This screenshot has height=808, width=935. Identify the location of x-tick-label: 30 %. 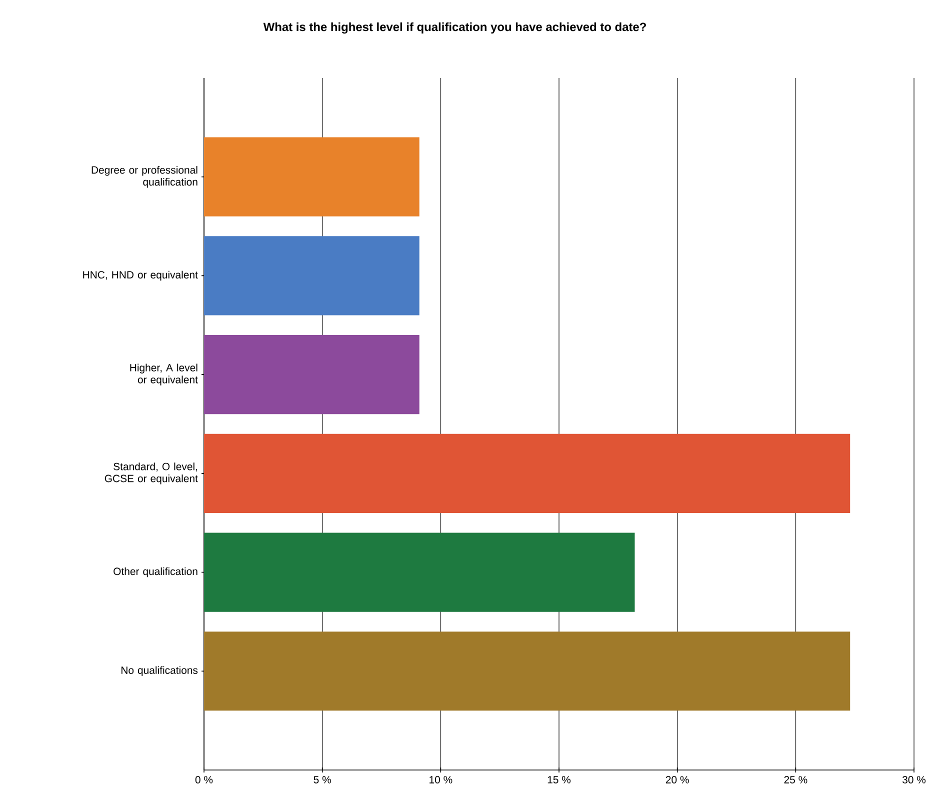
(914, 780).